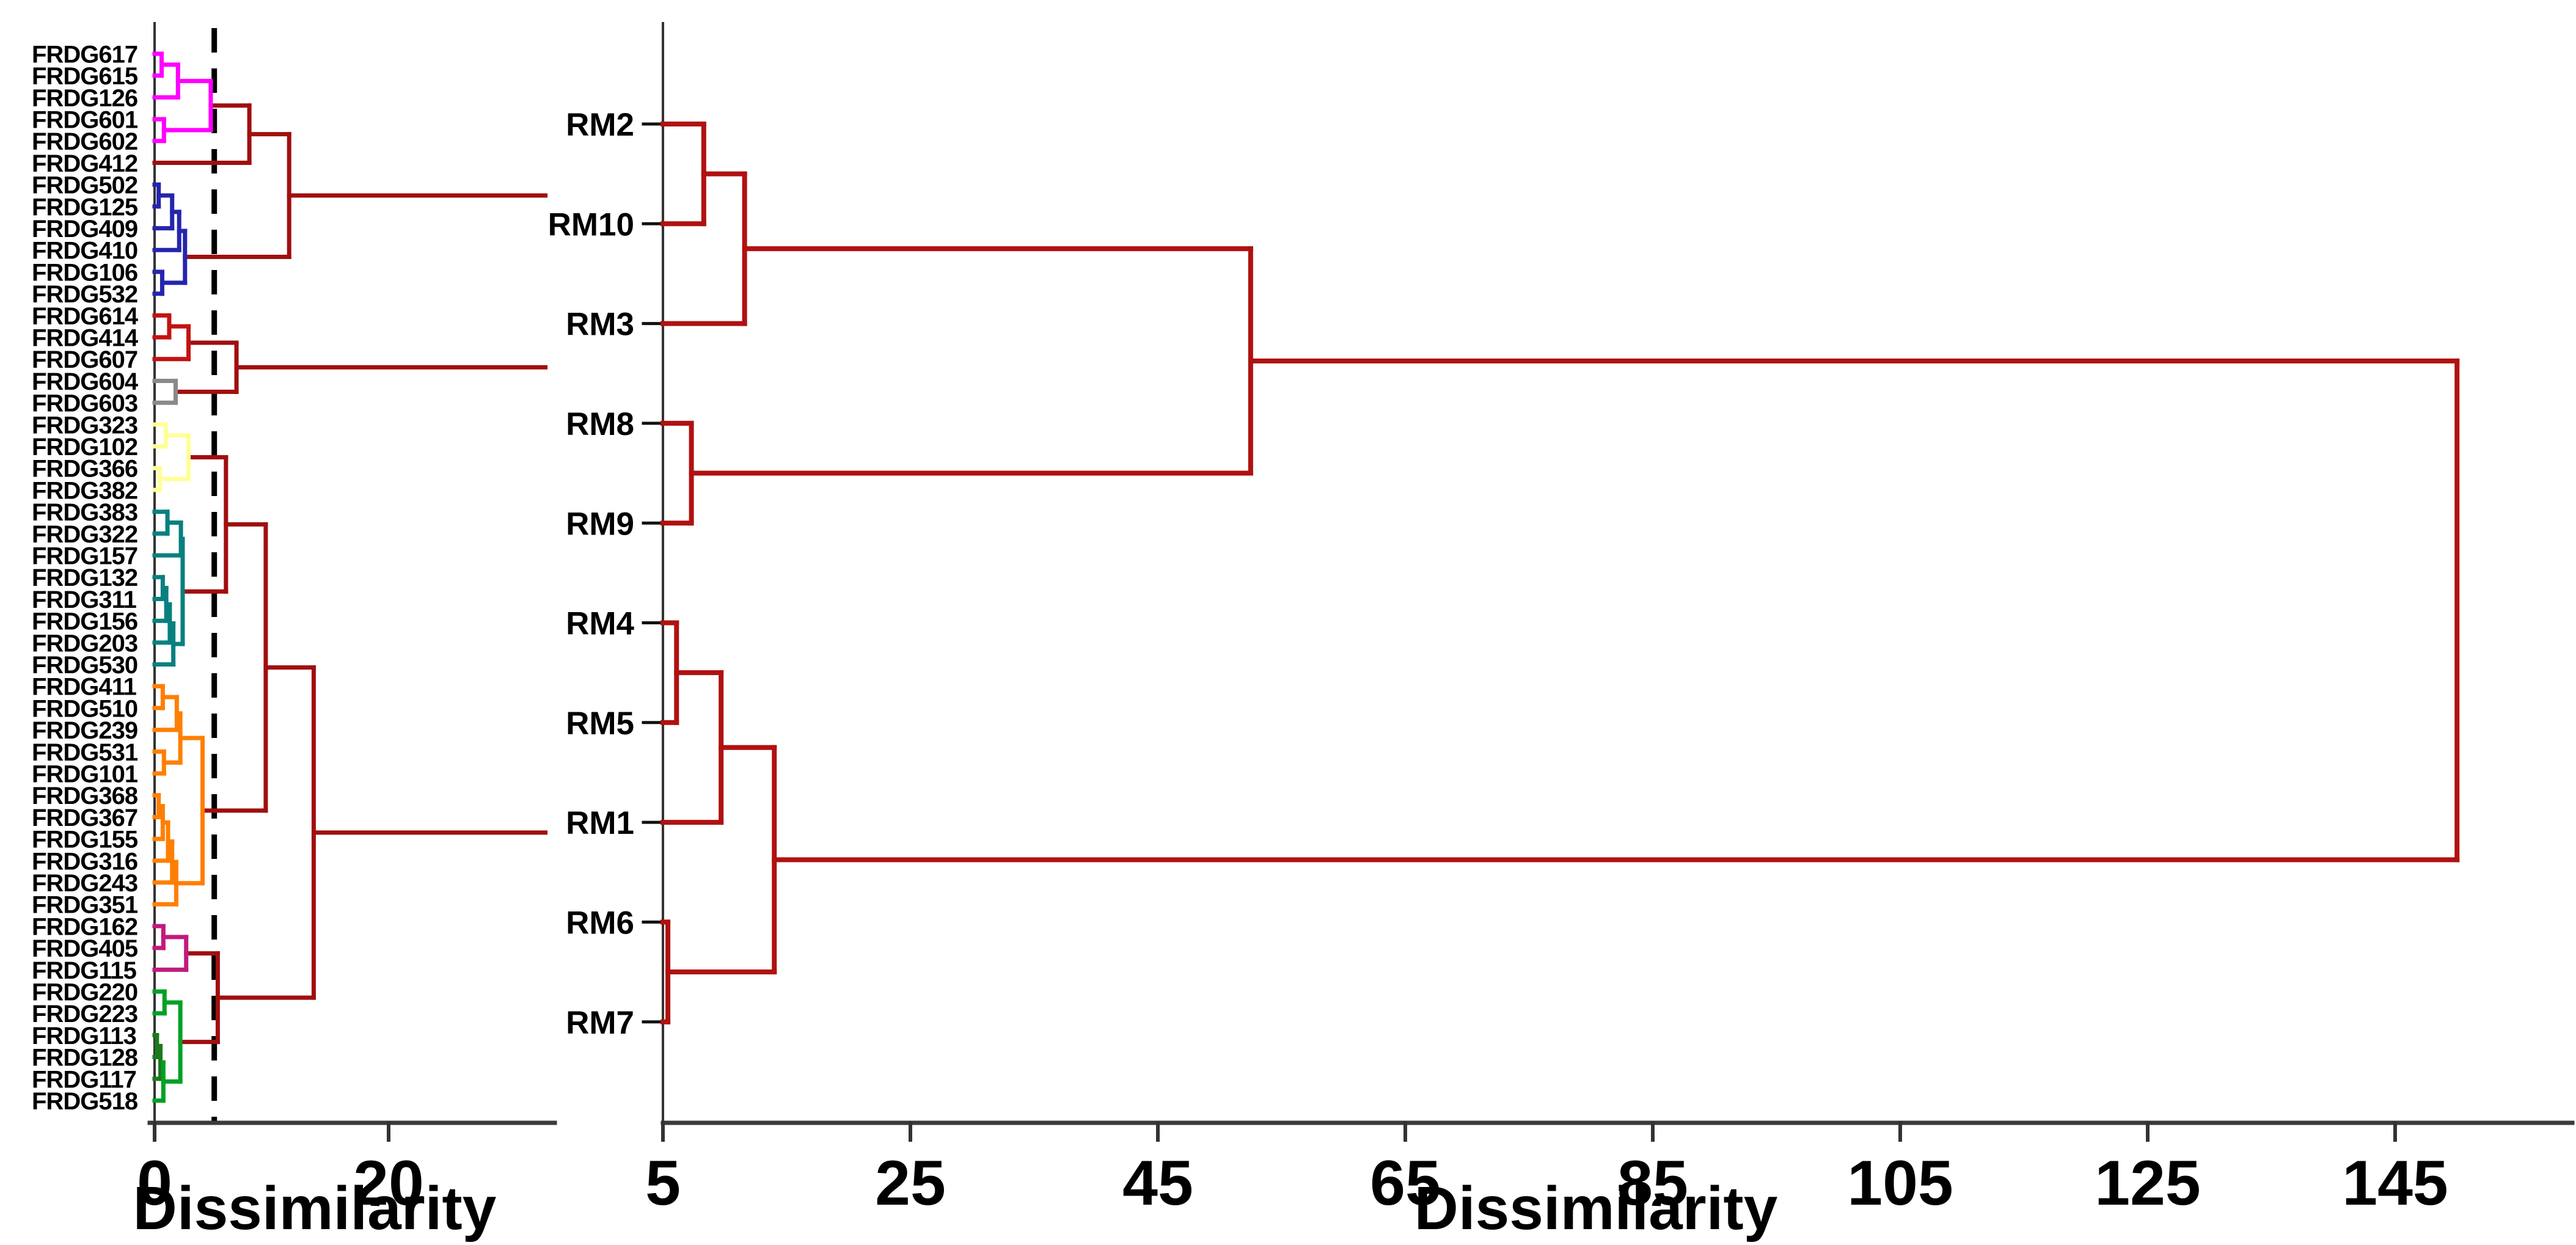 This screenshot has width=2576, height=1245. What do you see at coordinates (85, 1101) in the screenshot?
I see `leaf-label: FRDG518` at bounding box center [85, 1101].